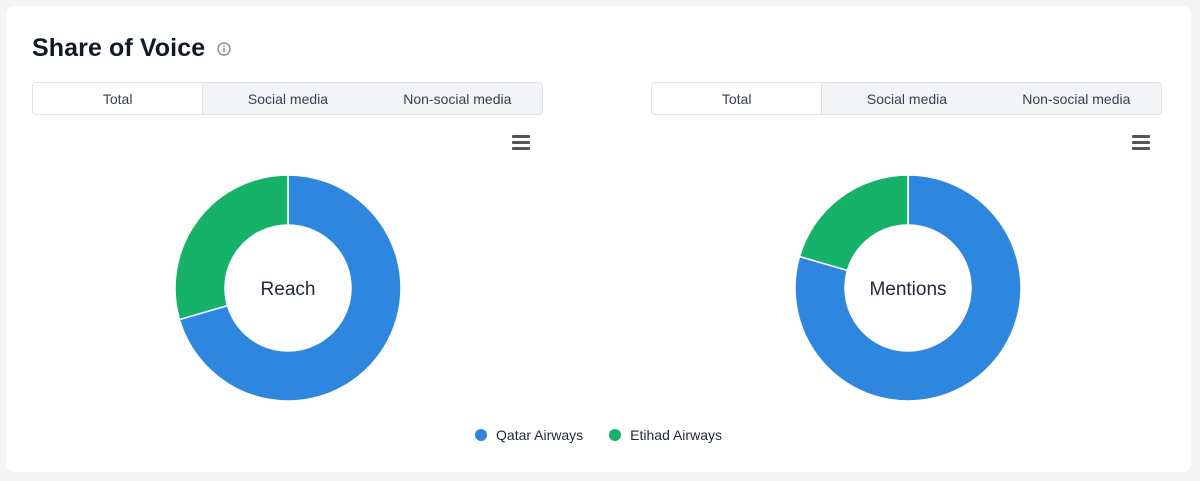 The image size is (1200, 481). What do you see at coordinates (676, 435) in the screenshot?
I see `legend-label: Etihad Airways` at bounding box center [676, 435].